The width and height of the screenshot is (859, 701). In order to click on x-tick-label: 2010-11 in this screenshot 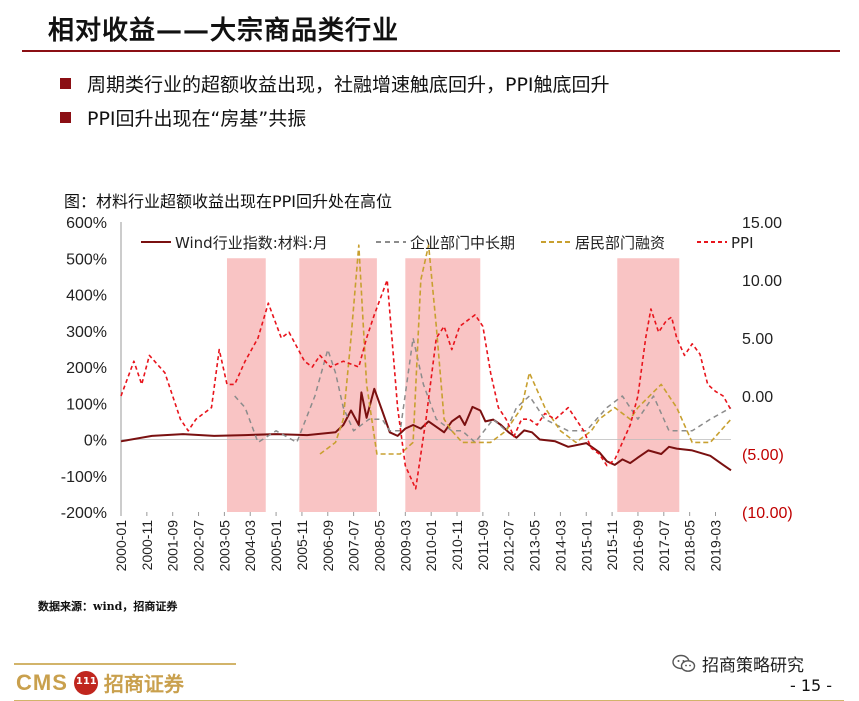, I will do `click(457, 545)`.